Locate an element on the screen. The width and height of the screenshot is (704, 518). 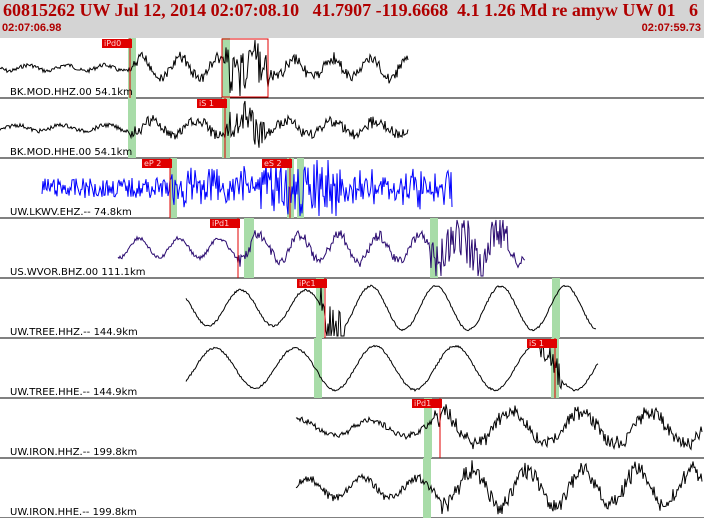
pick-bracket is located at coordinates (245, 68).